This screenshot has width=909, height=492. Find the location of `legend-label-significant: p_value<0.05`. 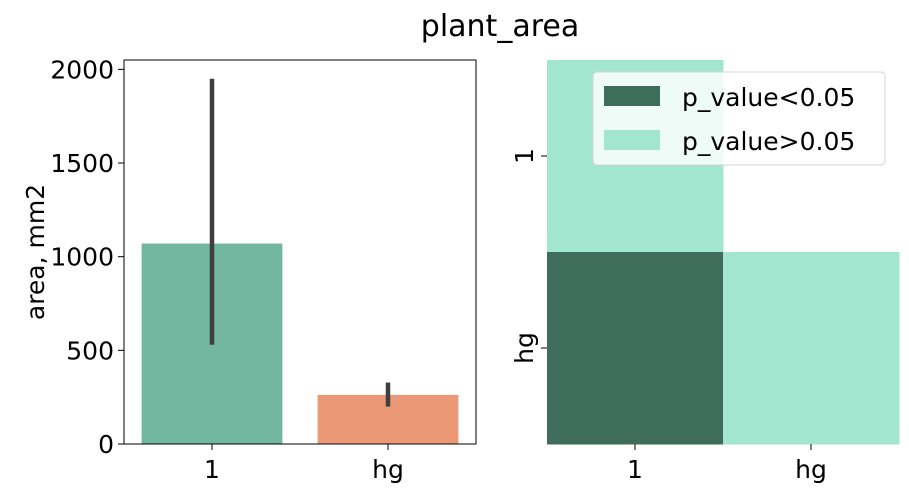

legend-label-significant: p_value<0.05 is located at coordinates (768, 97).